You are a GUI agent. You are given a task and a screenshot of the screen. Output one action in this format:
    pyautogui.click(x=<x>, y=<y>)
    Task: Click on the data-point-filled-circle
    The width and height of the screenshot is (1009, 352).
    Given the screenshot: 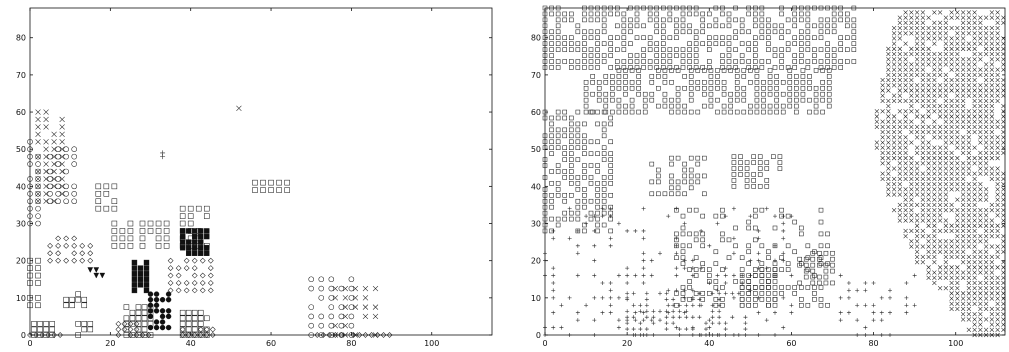 What is the action you would take?
    pyautogui.click(x=156, y=299)
    